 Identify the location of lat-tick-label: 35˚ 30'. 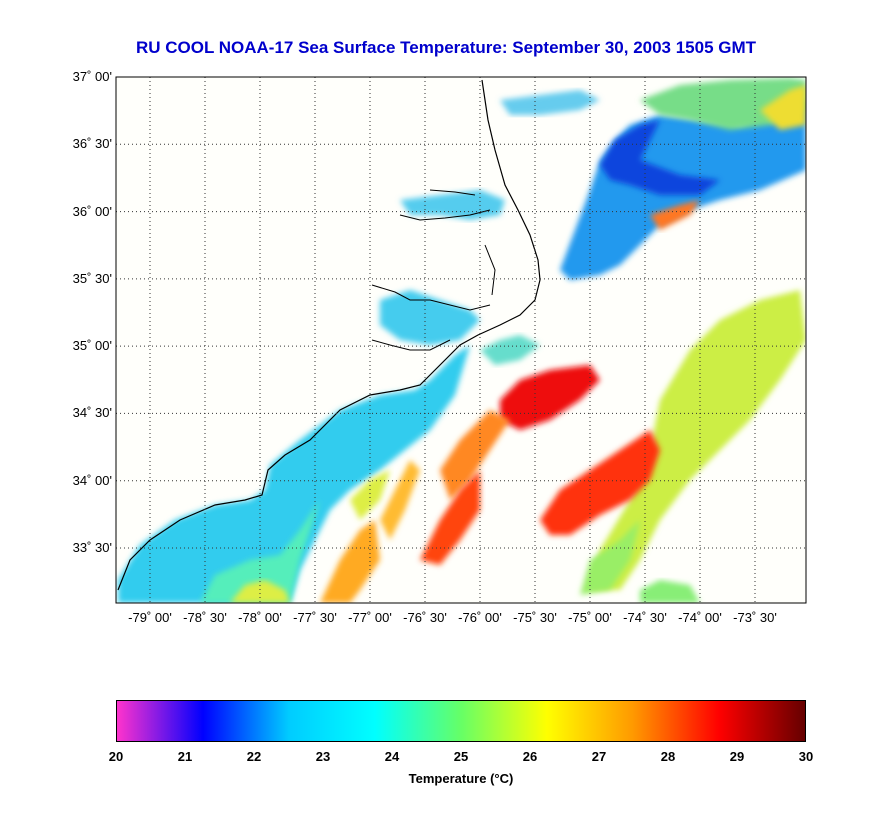
(92, 278).